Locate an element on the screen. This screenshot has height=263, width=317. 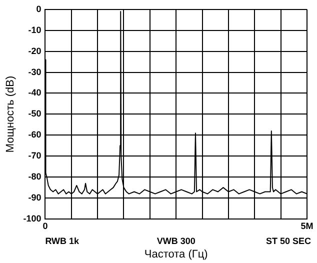
y-tick-label: -80 is located at coordinates (35, 177).